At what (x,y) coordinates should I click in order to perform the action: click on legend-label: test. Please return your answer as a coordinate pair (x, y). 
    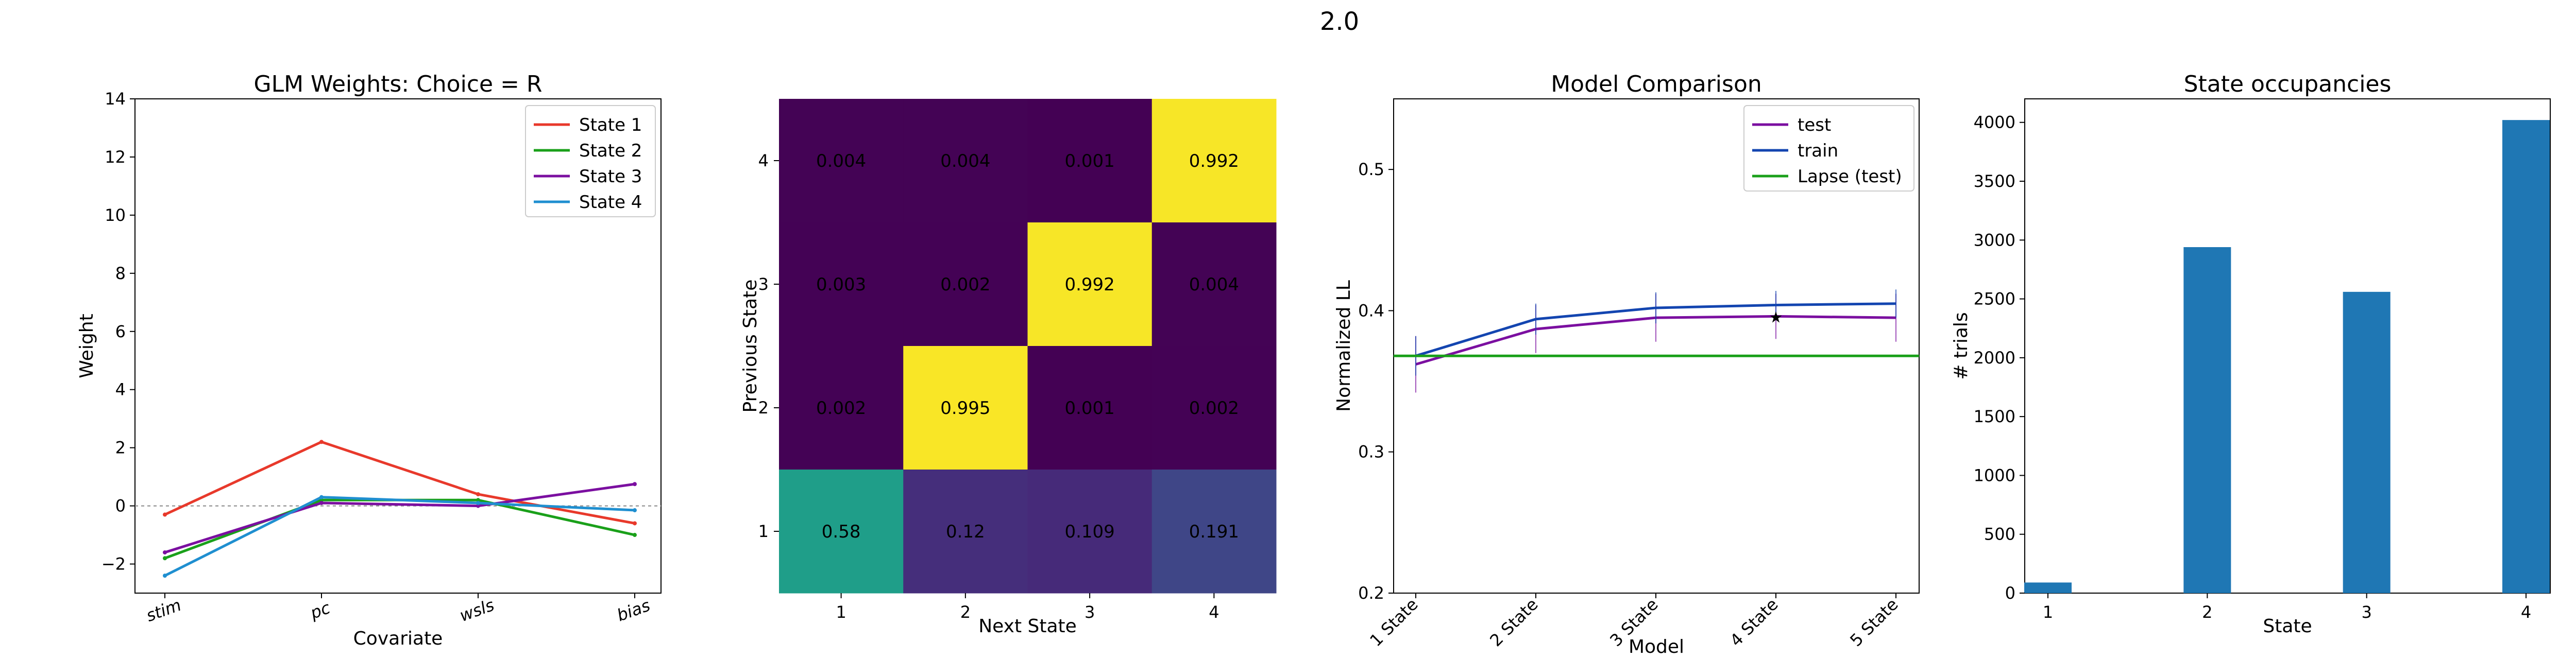
    Looking at the image, I should click on (1814, 125).